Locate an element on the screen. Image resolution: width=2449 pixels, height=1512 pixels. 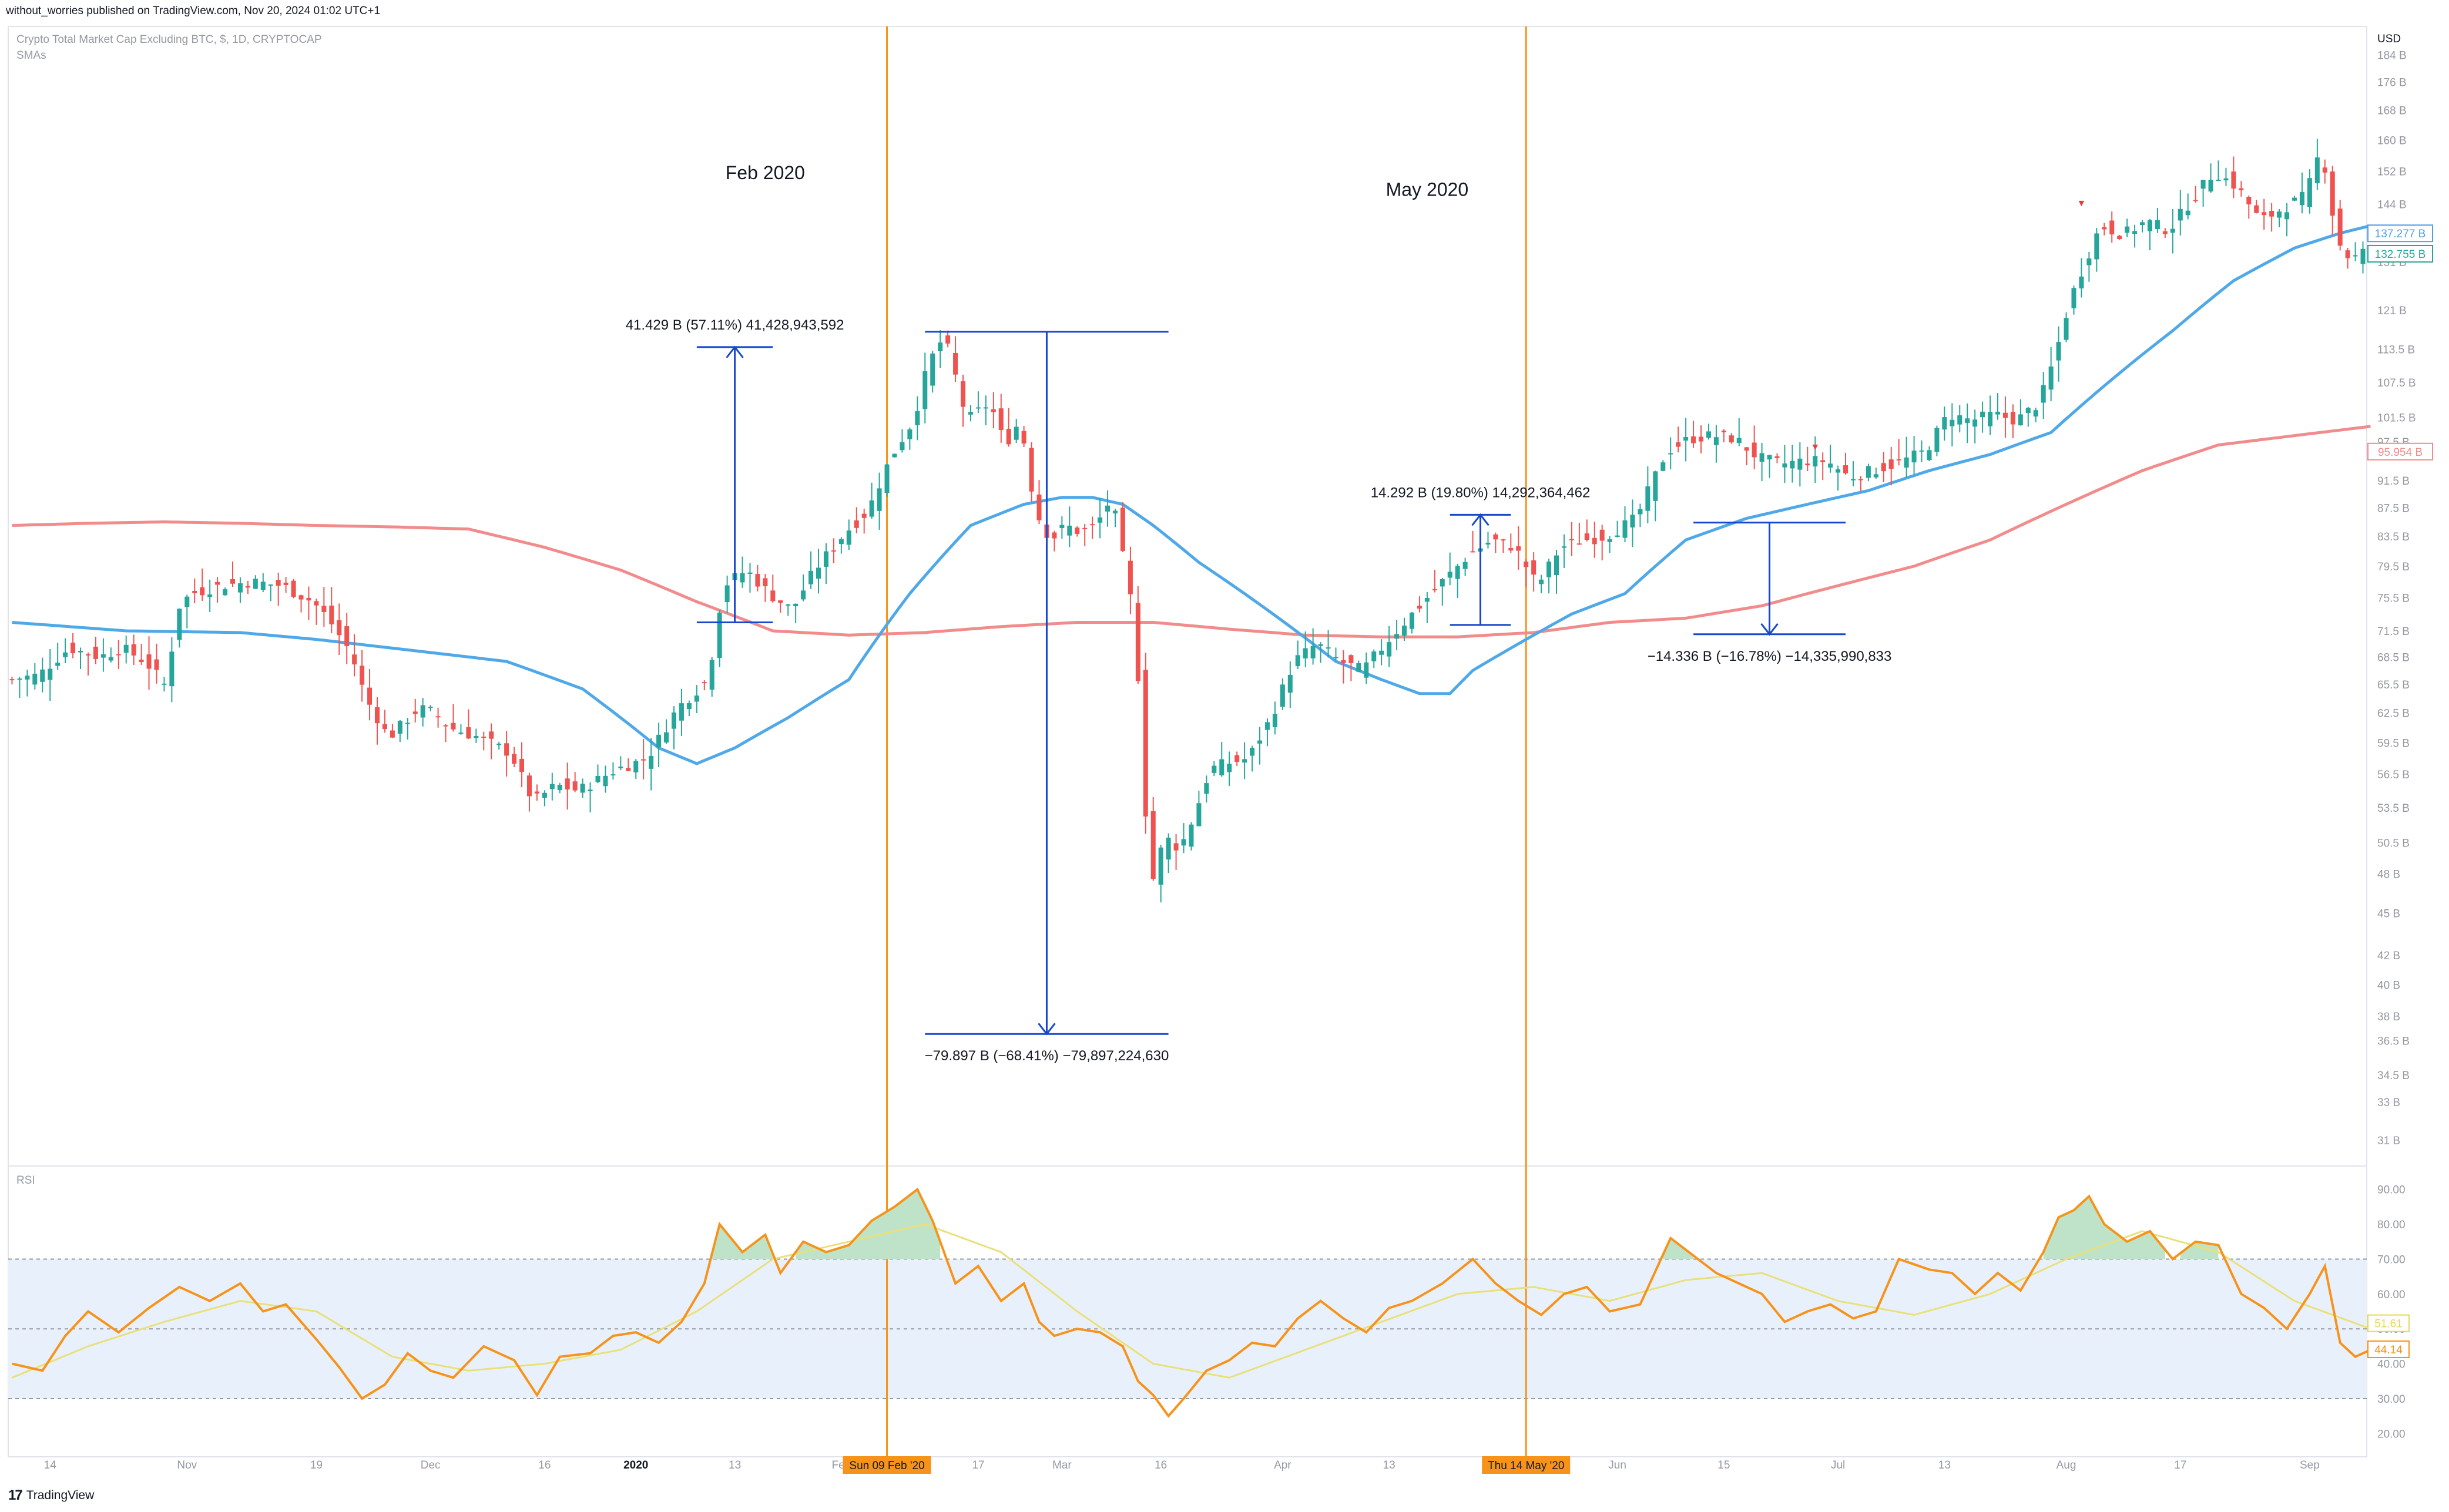
tradingview-brand: TradingView is located at coordinates (60, 1495).